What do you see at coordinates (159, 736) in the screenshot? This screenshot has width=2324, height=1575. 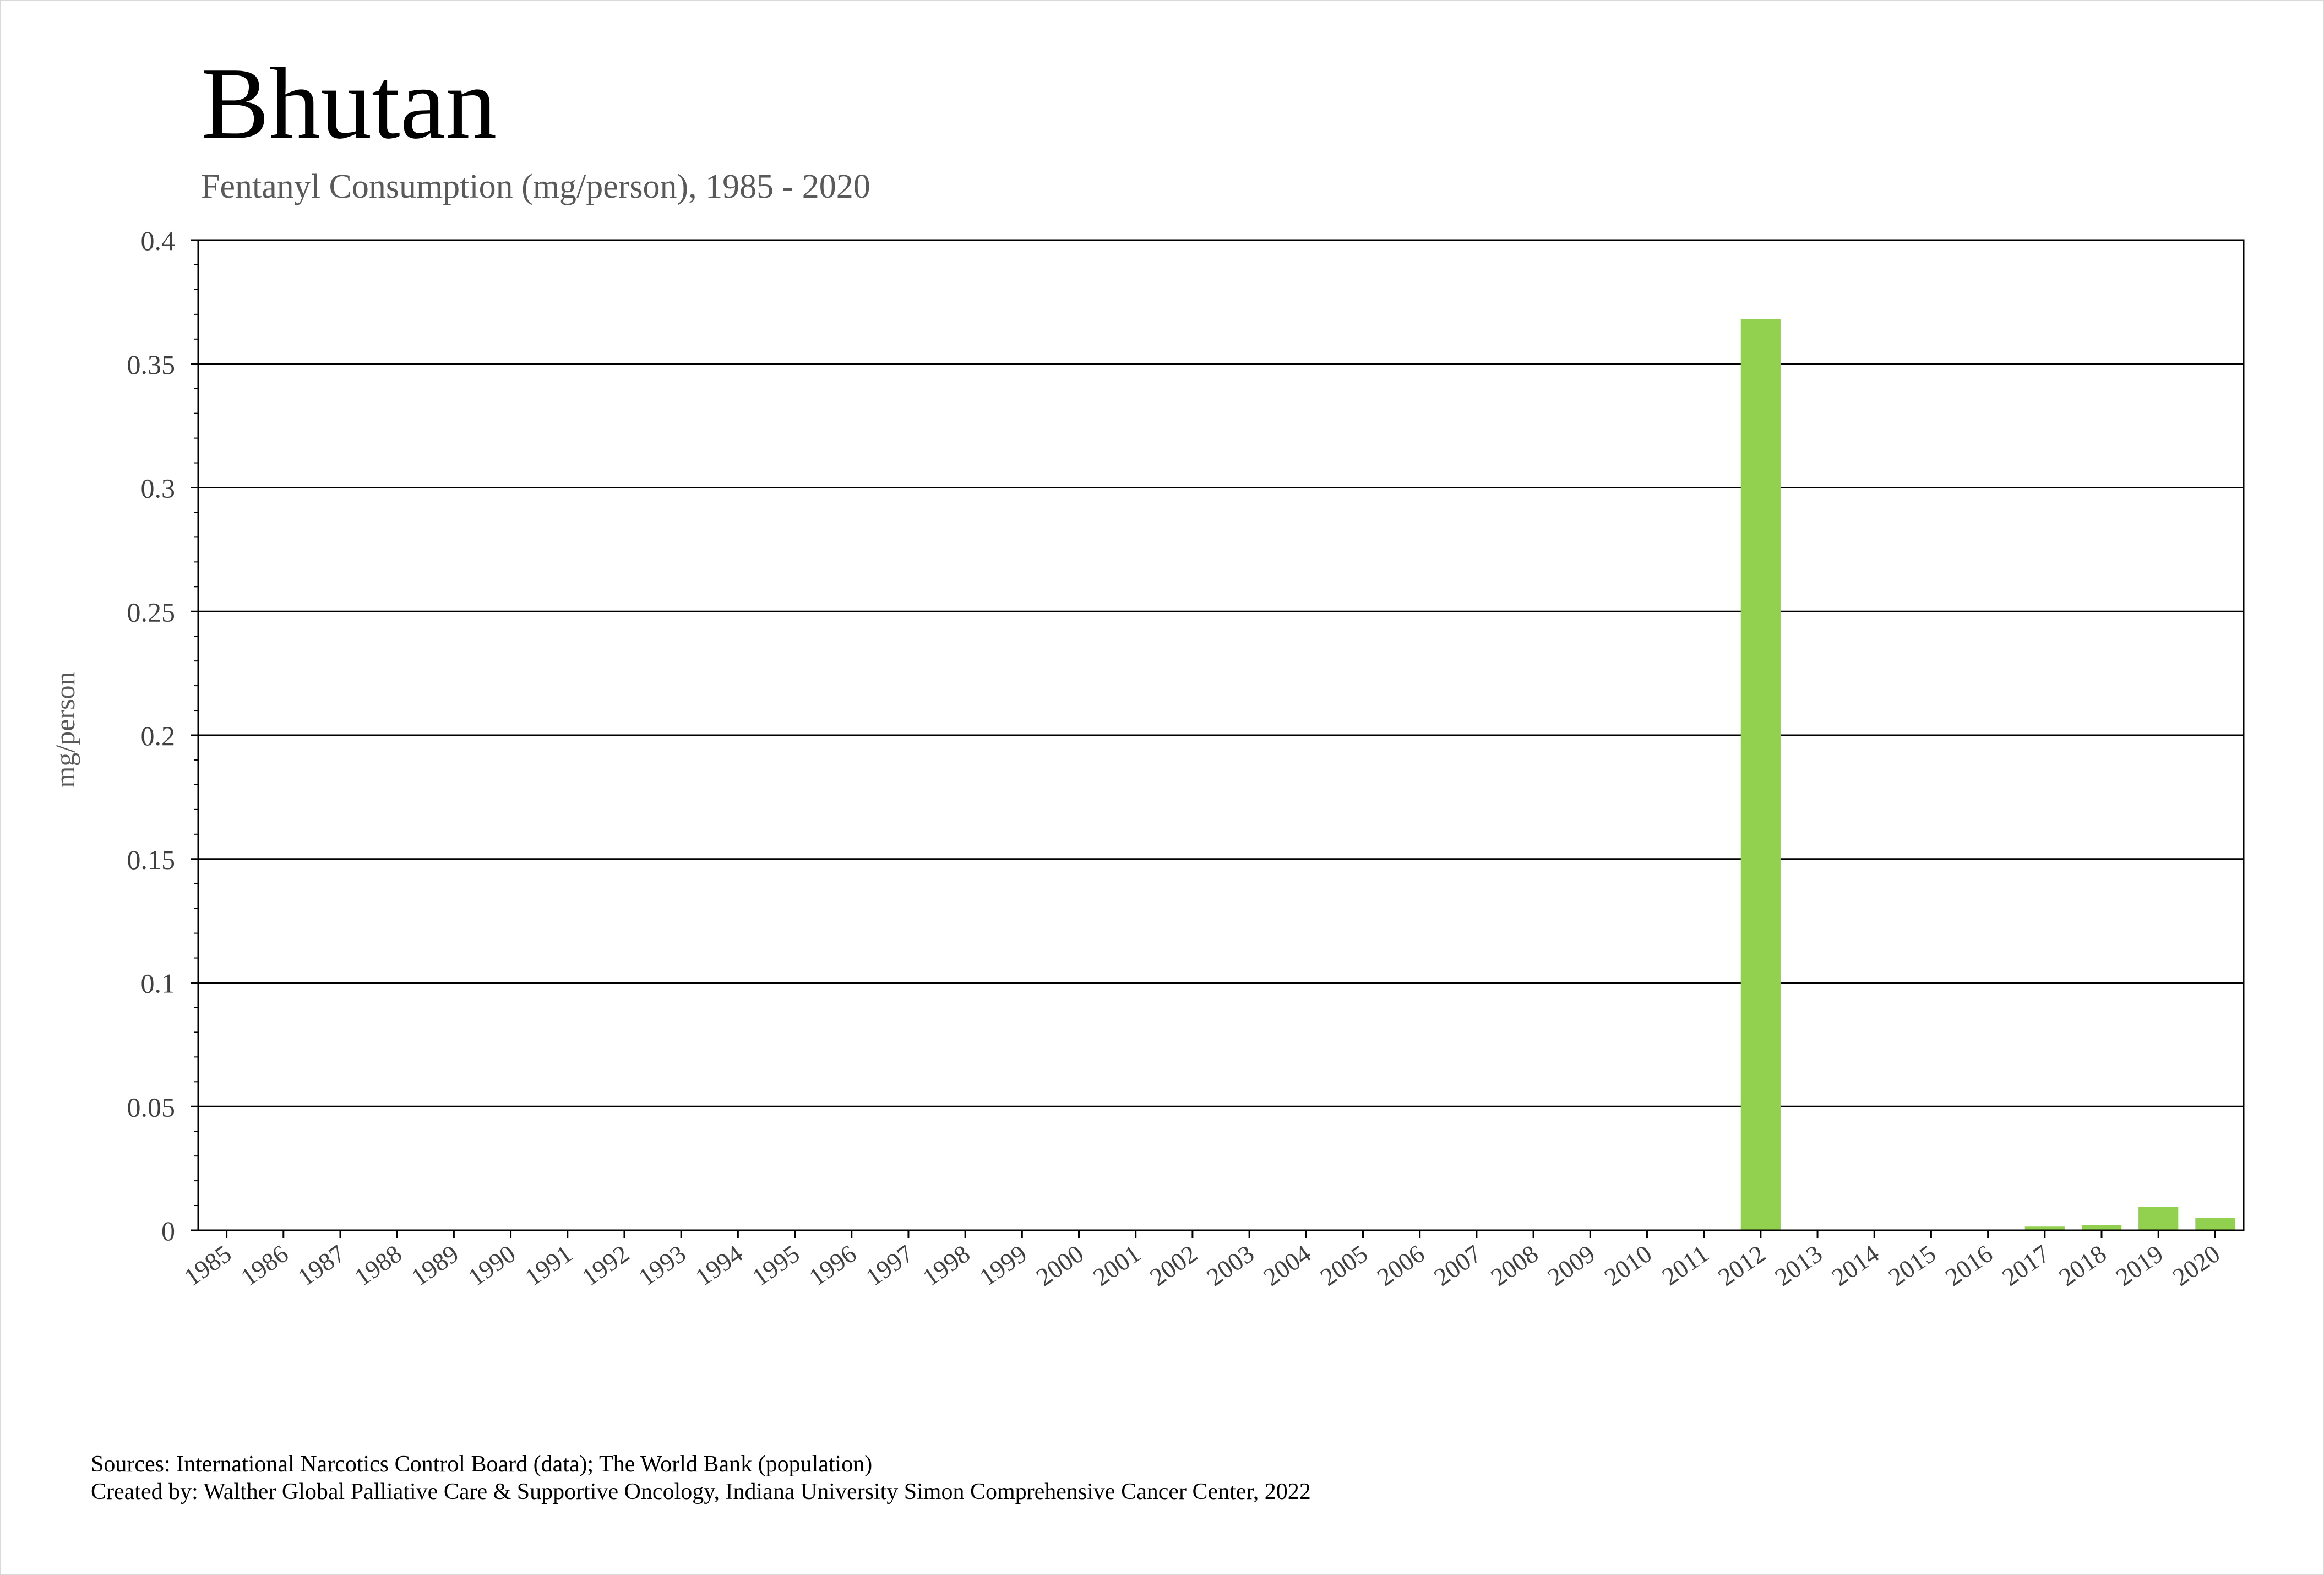 I see `y-tick-label: 0.2` at bounding box center [159, 736].